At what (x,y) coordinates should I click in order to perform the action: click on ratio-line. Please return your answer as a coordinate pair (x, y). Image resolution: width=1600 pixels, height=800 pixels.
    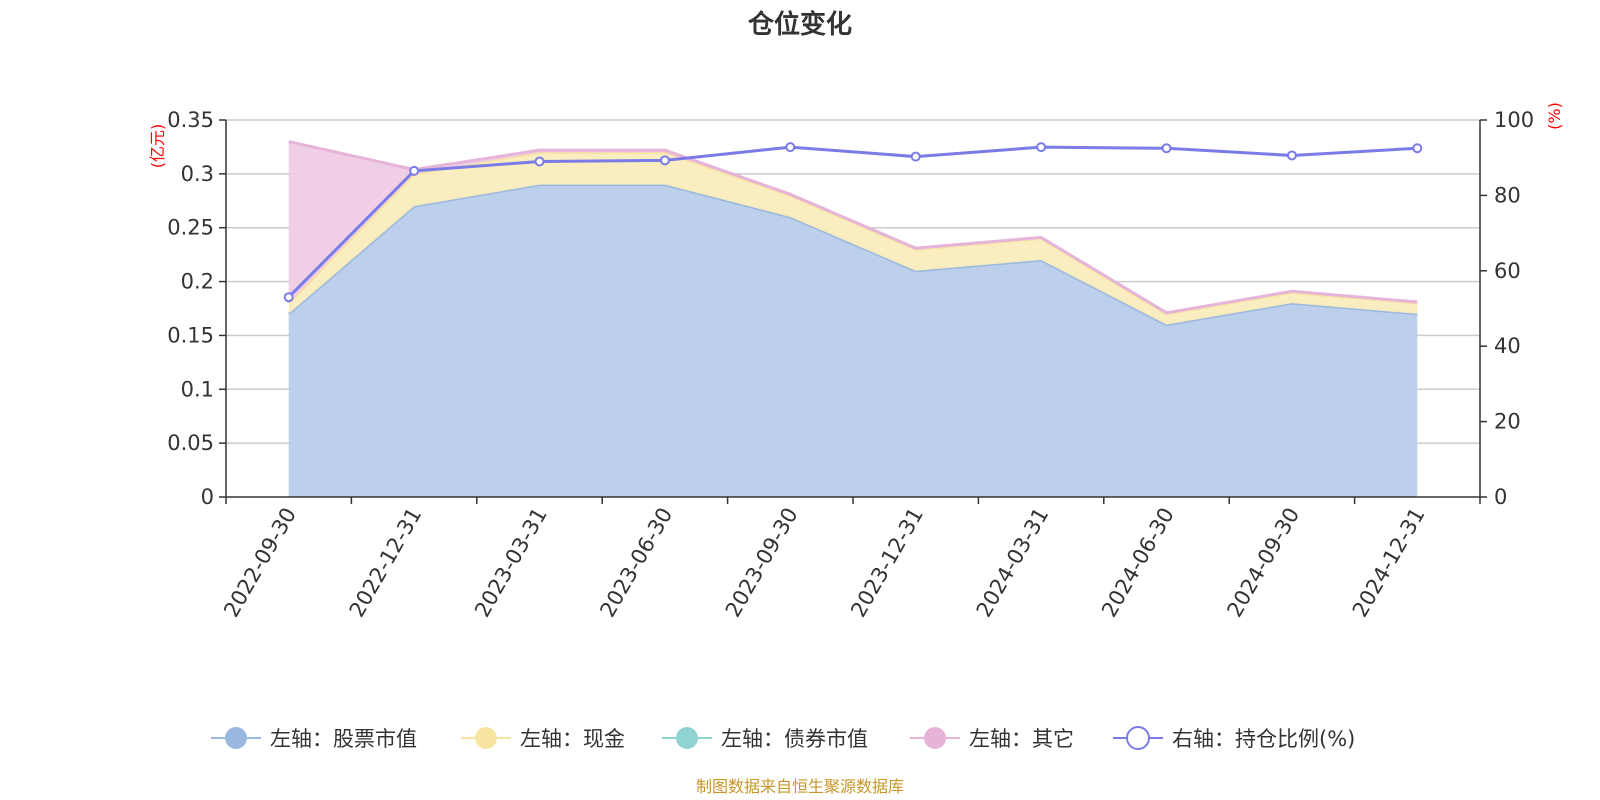
    Looking at the image, I should click on (852, 222).